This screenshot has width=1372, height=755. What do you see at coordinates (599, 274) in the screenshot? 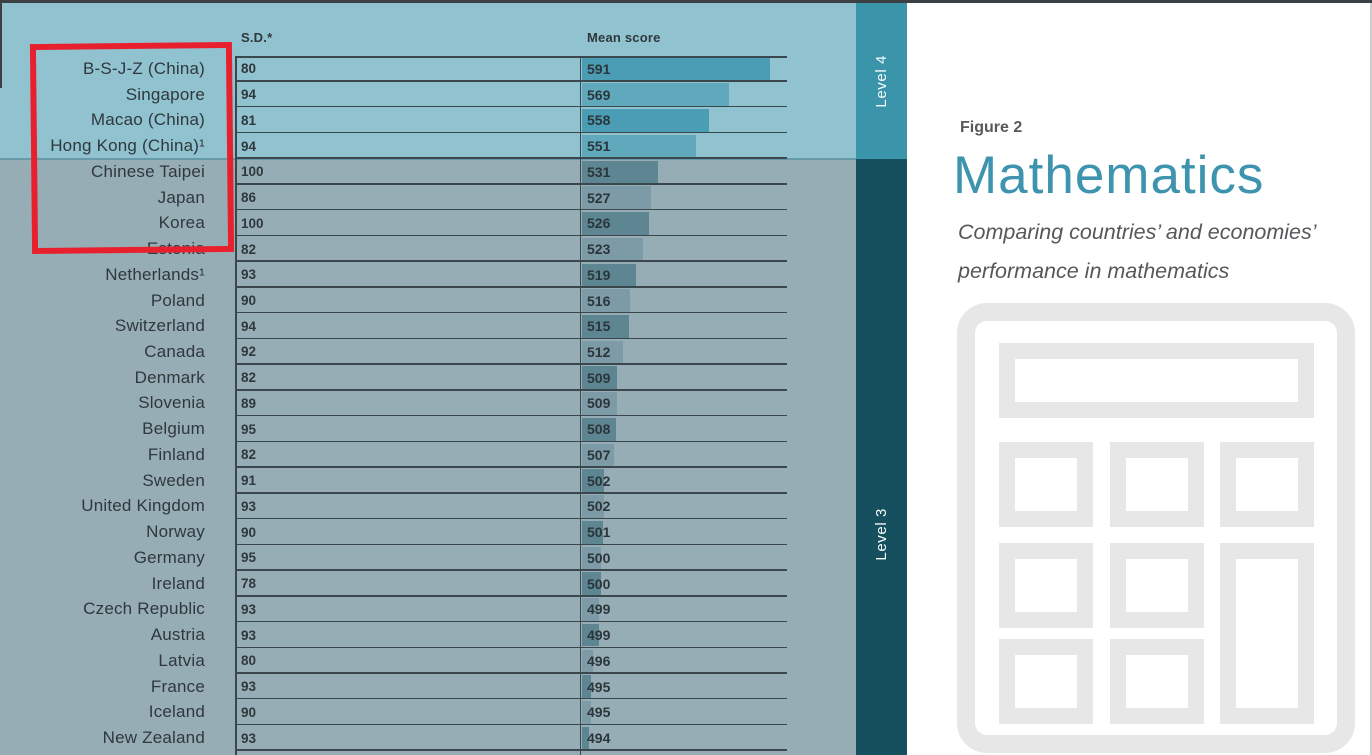
I see `mean-score-value: 519` at bounding box center [599, 274].